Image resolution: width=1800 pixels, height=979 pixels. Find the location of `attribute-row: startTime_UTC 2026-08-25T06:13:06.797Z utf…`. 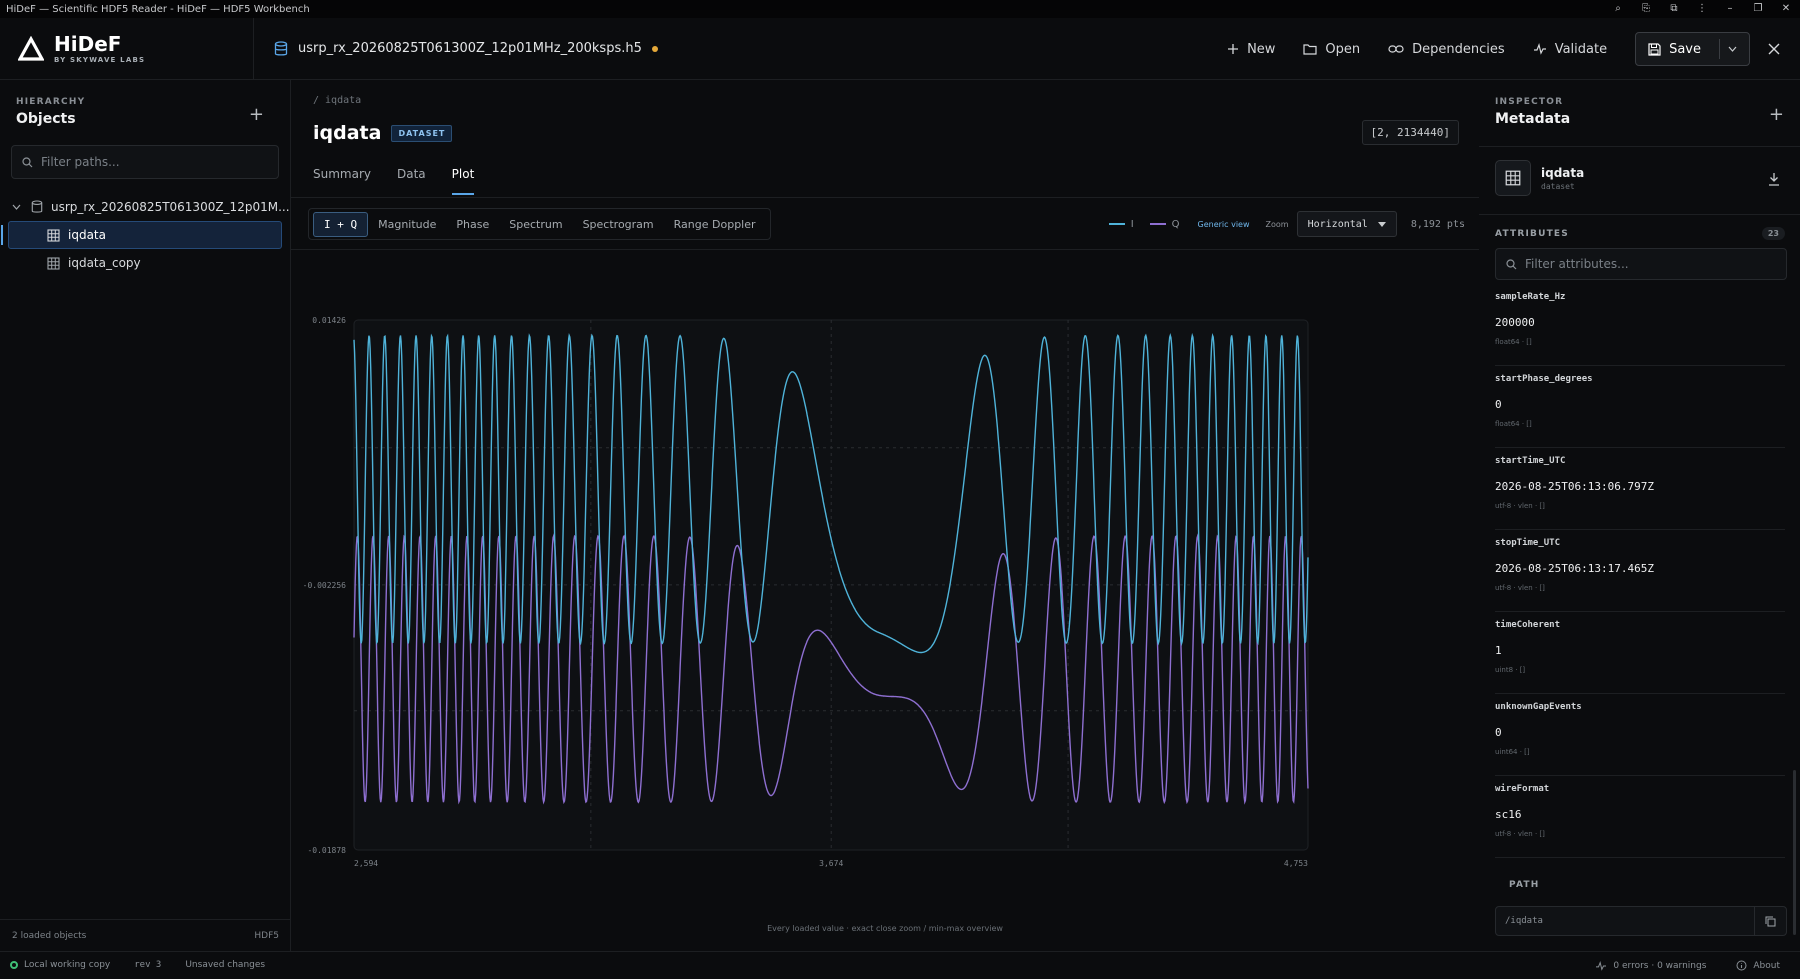

attribute-row: startTime_UTC 2026-08-25T06:13:06.797Z utf… is located at coordinates (1640, 489).